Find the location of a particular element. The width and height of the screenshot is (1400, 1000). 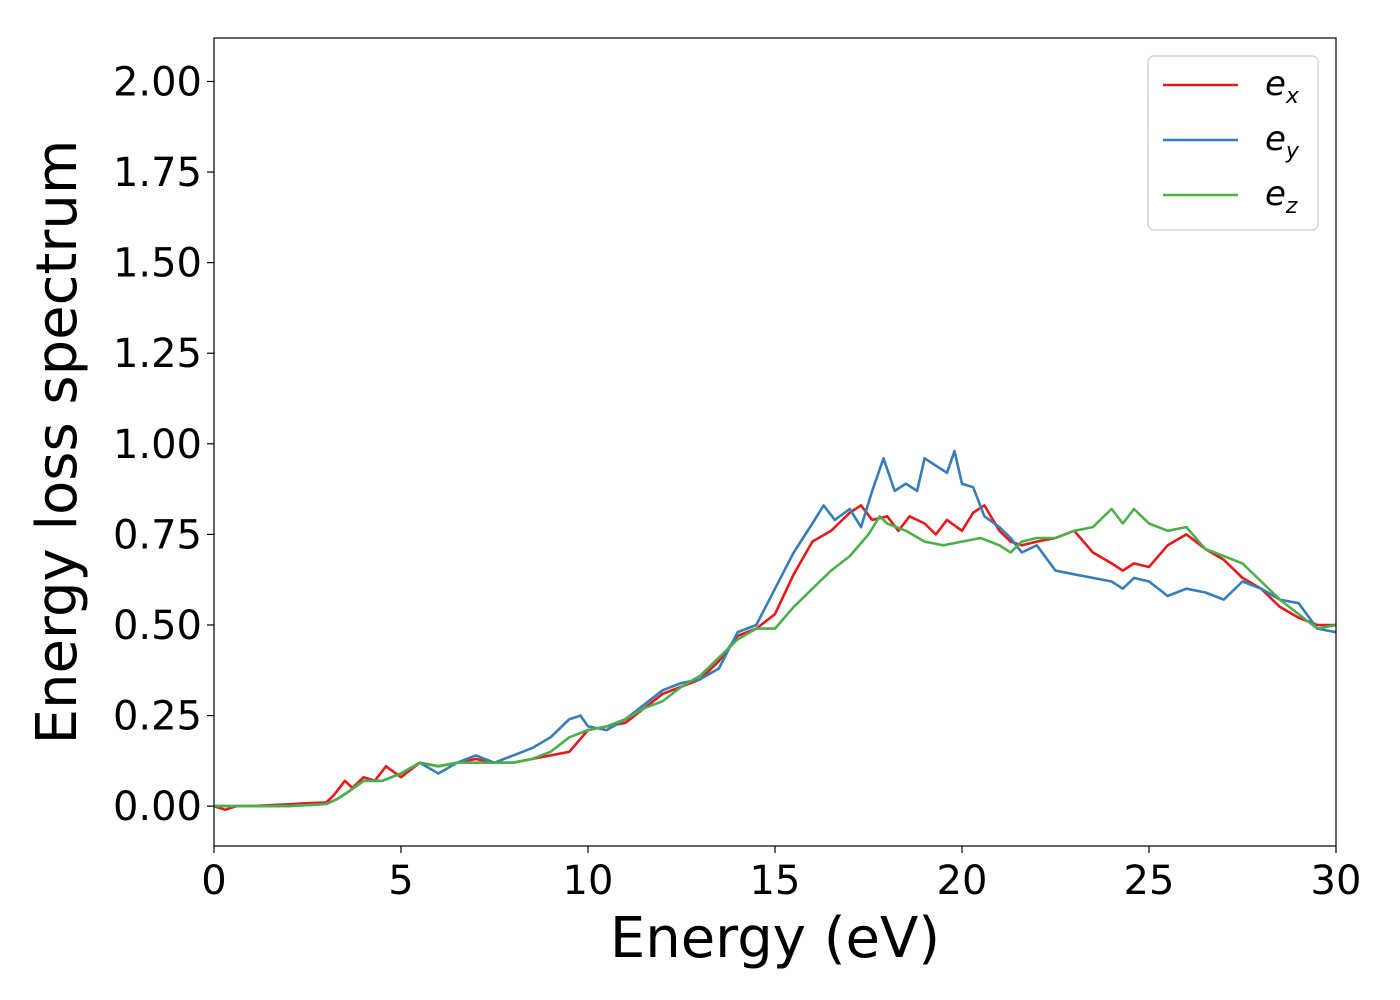

y-tick-label: 0.75 is located at coordinates (157, 535).